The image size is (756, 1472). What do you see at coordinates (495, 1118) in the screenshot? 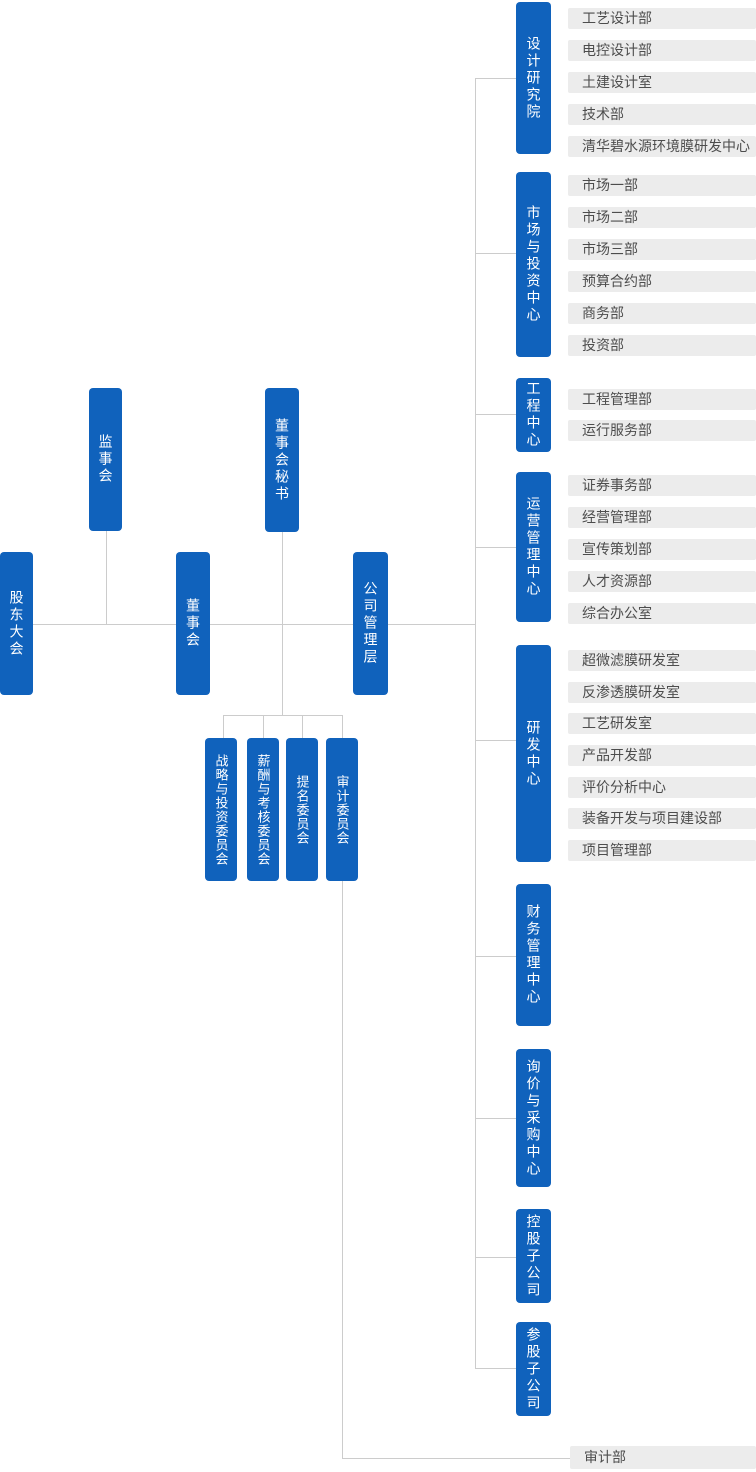
I see `connector-branch-inquiry` at bounding box center [495, 1118].